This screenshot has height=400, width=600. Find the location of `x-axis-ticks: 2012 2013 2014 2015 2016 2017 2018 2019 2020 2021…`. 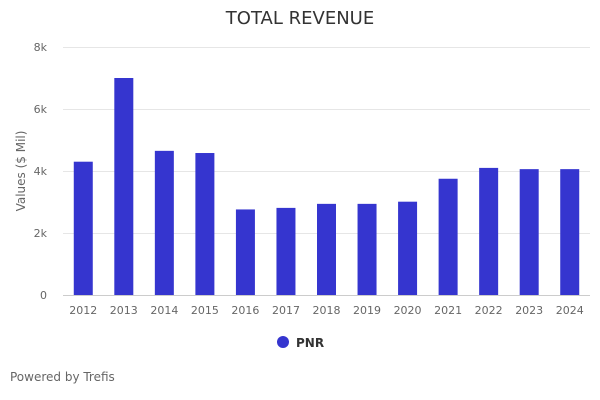

x-axis-ticks: 2012 2013 2014 2015 2016 2017 2018 2019 2020 2021… is located at coordinates (326, 310).